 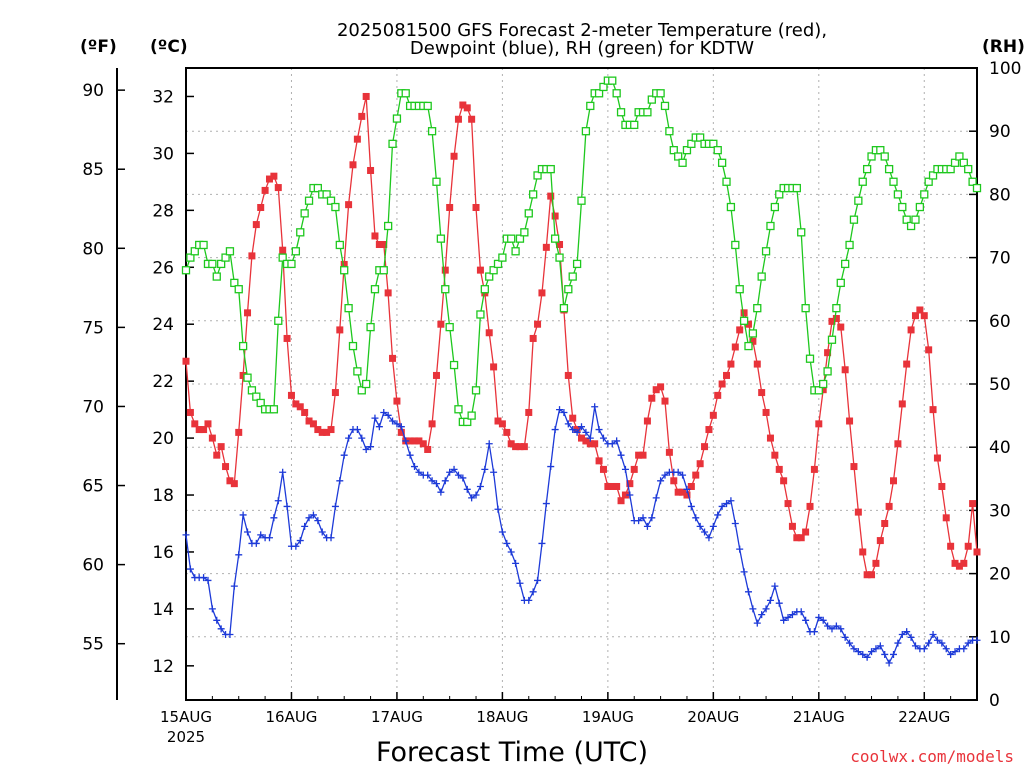 What do you see at coordinates (93, 566) in the screenshot?
I see `fahrenheit-tick-label: 60` at bounding box center [93, 566].